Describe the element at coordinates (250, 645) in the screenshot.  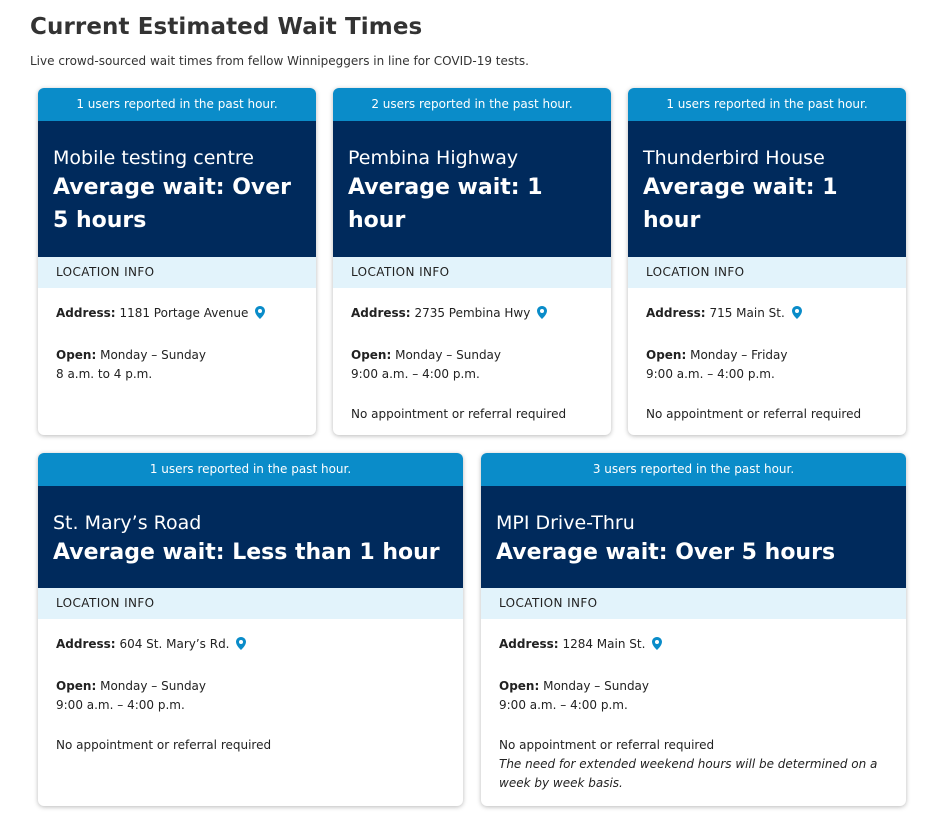
I see `address-row: Address: 604 St. Mary’s Rd.` at that location.